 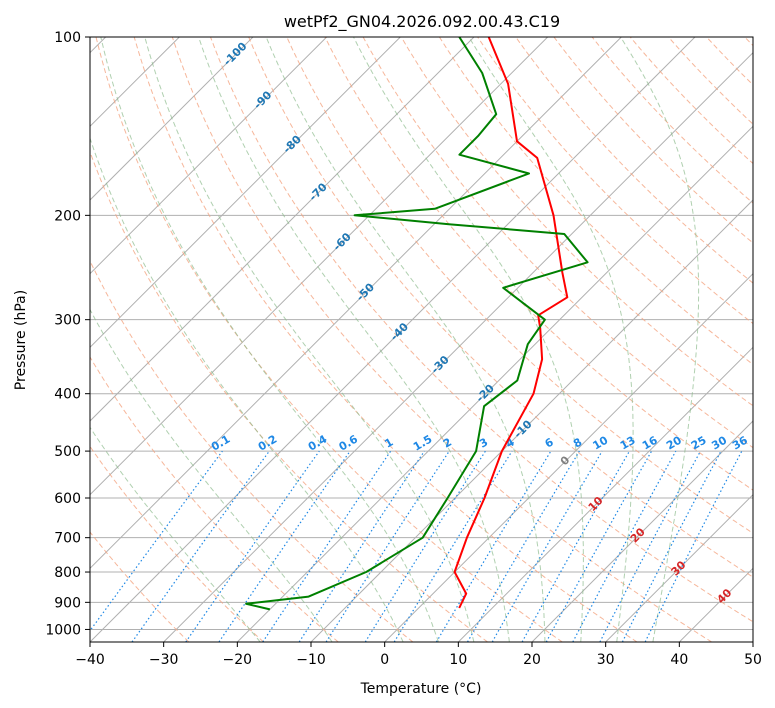 What do you see at coordinates (422, 443) in the screenshot?
I see `mixing-ratio-label: 1.5` at bounding box center [422, 443].